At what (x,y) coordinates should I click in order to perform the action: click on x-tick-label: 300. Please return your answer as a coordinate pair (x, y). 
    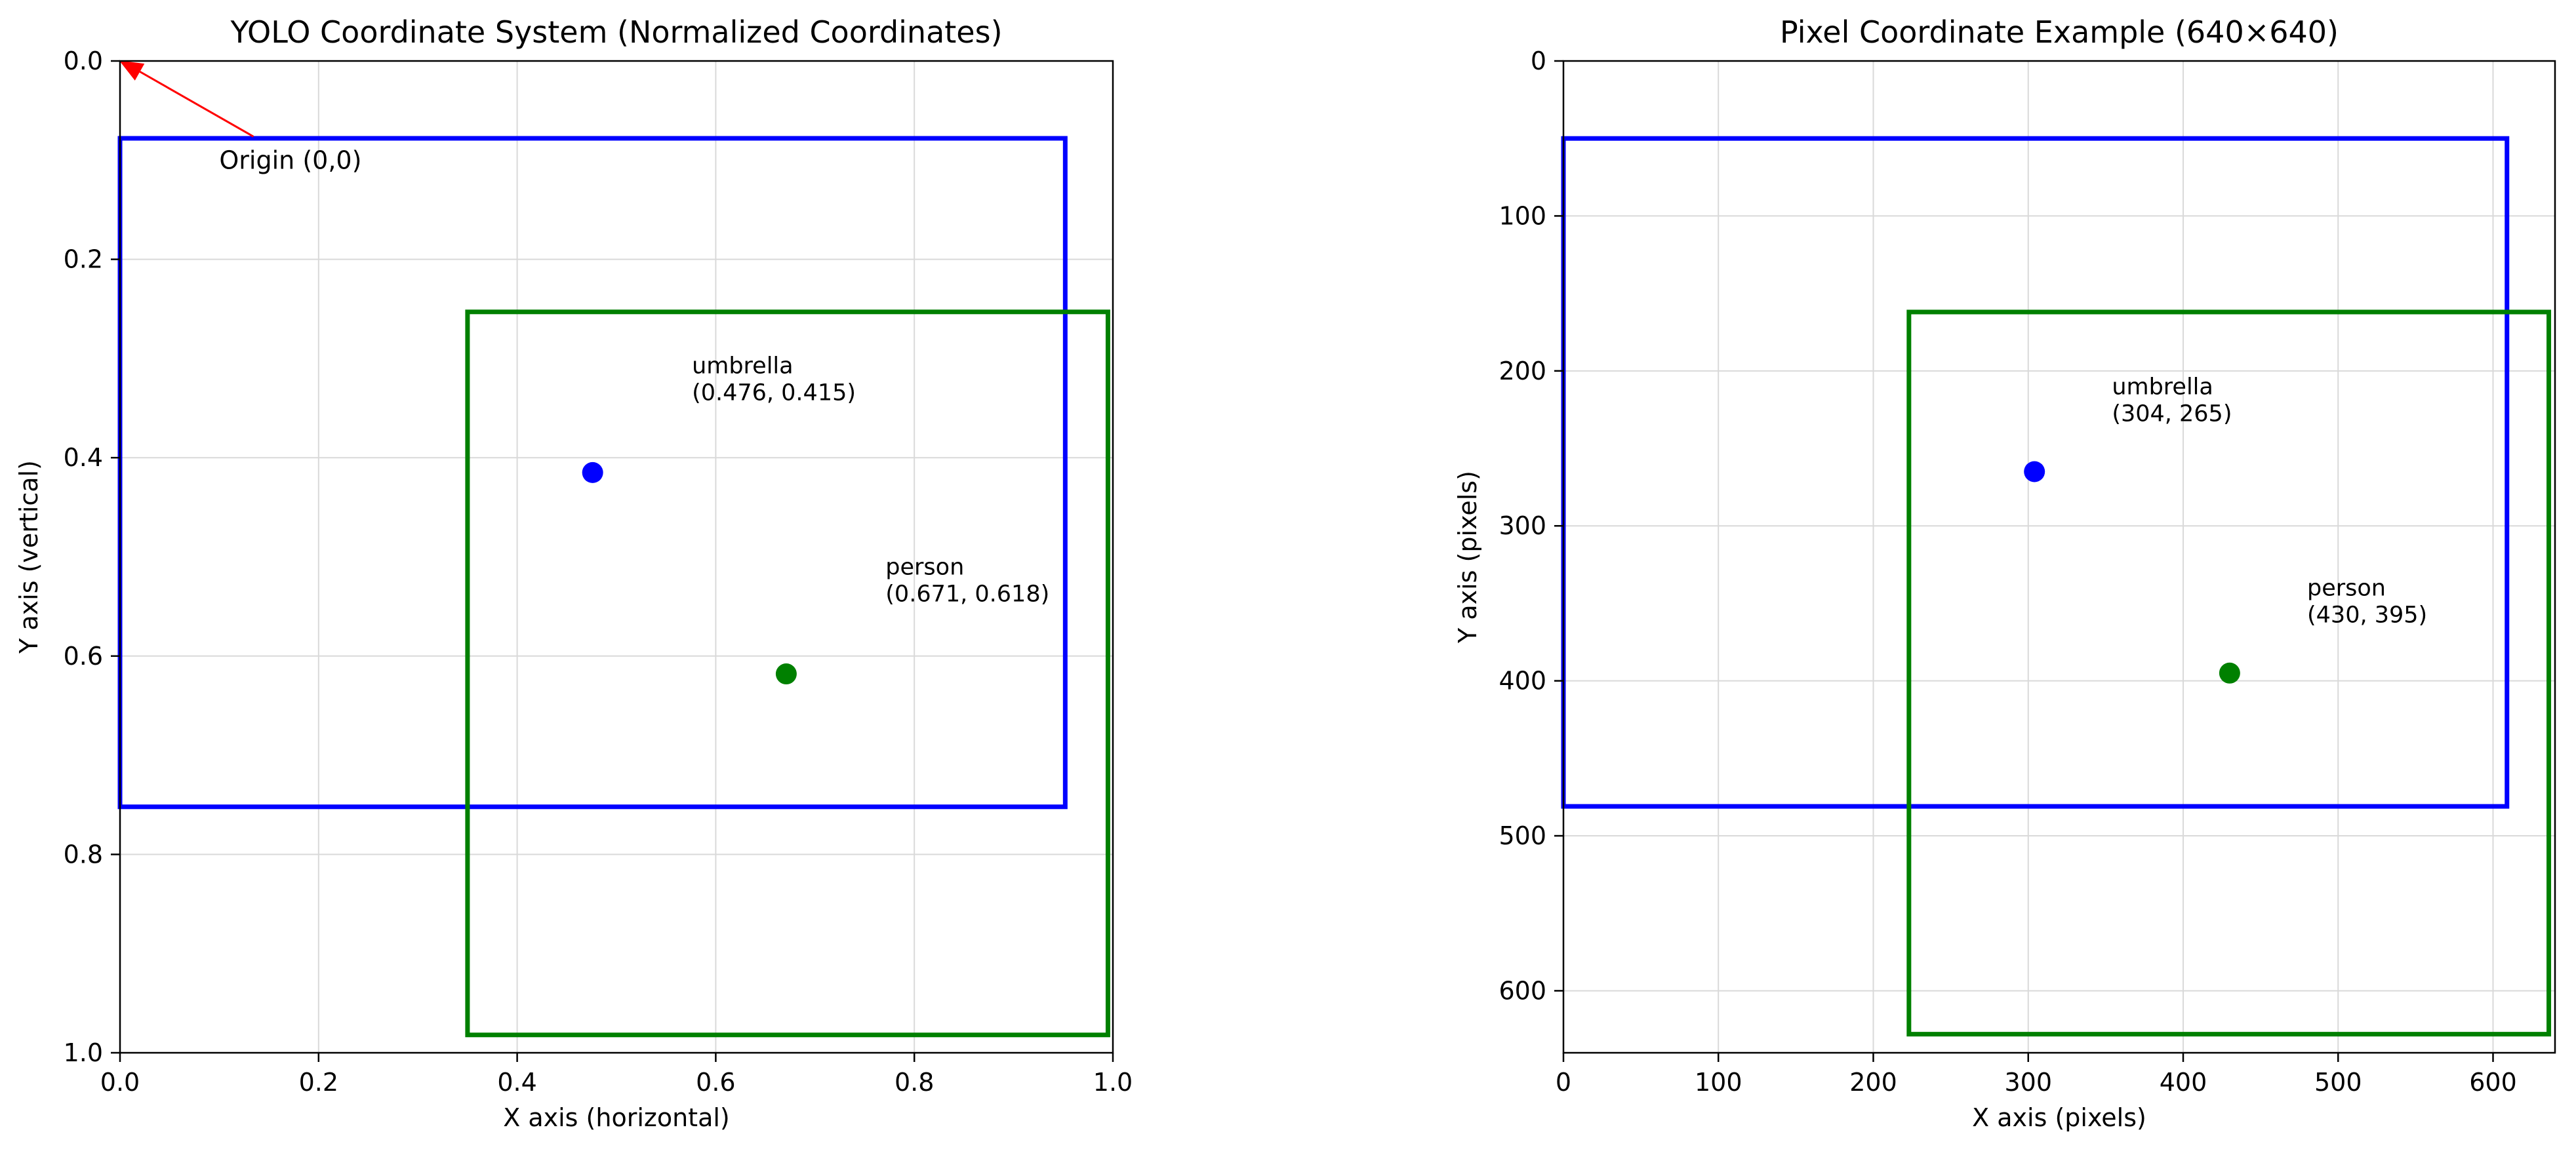
    Looking at the image, I should click on (2028, 1083).